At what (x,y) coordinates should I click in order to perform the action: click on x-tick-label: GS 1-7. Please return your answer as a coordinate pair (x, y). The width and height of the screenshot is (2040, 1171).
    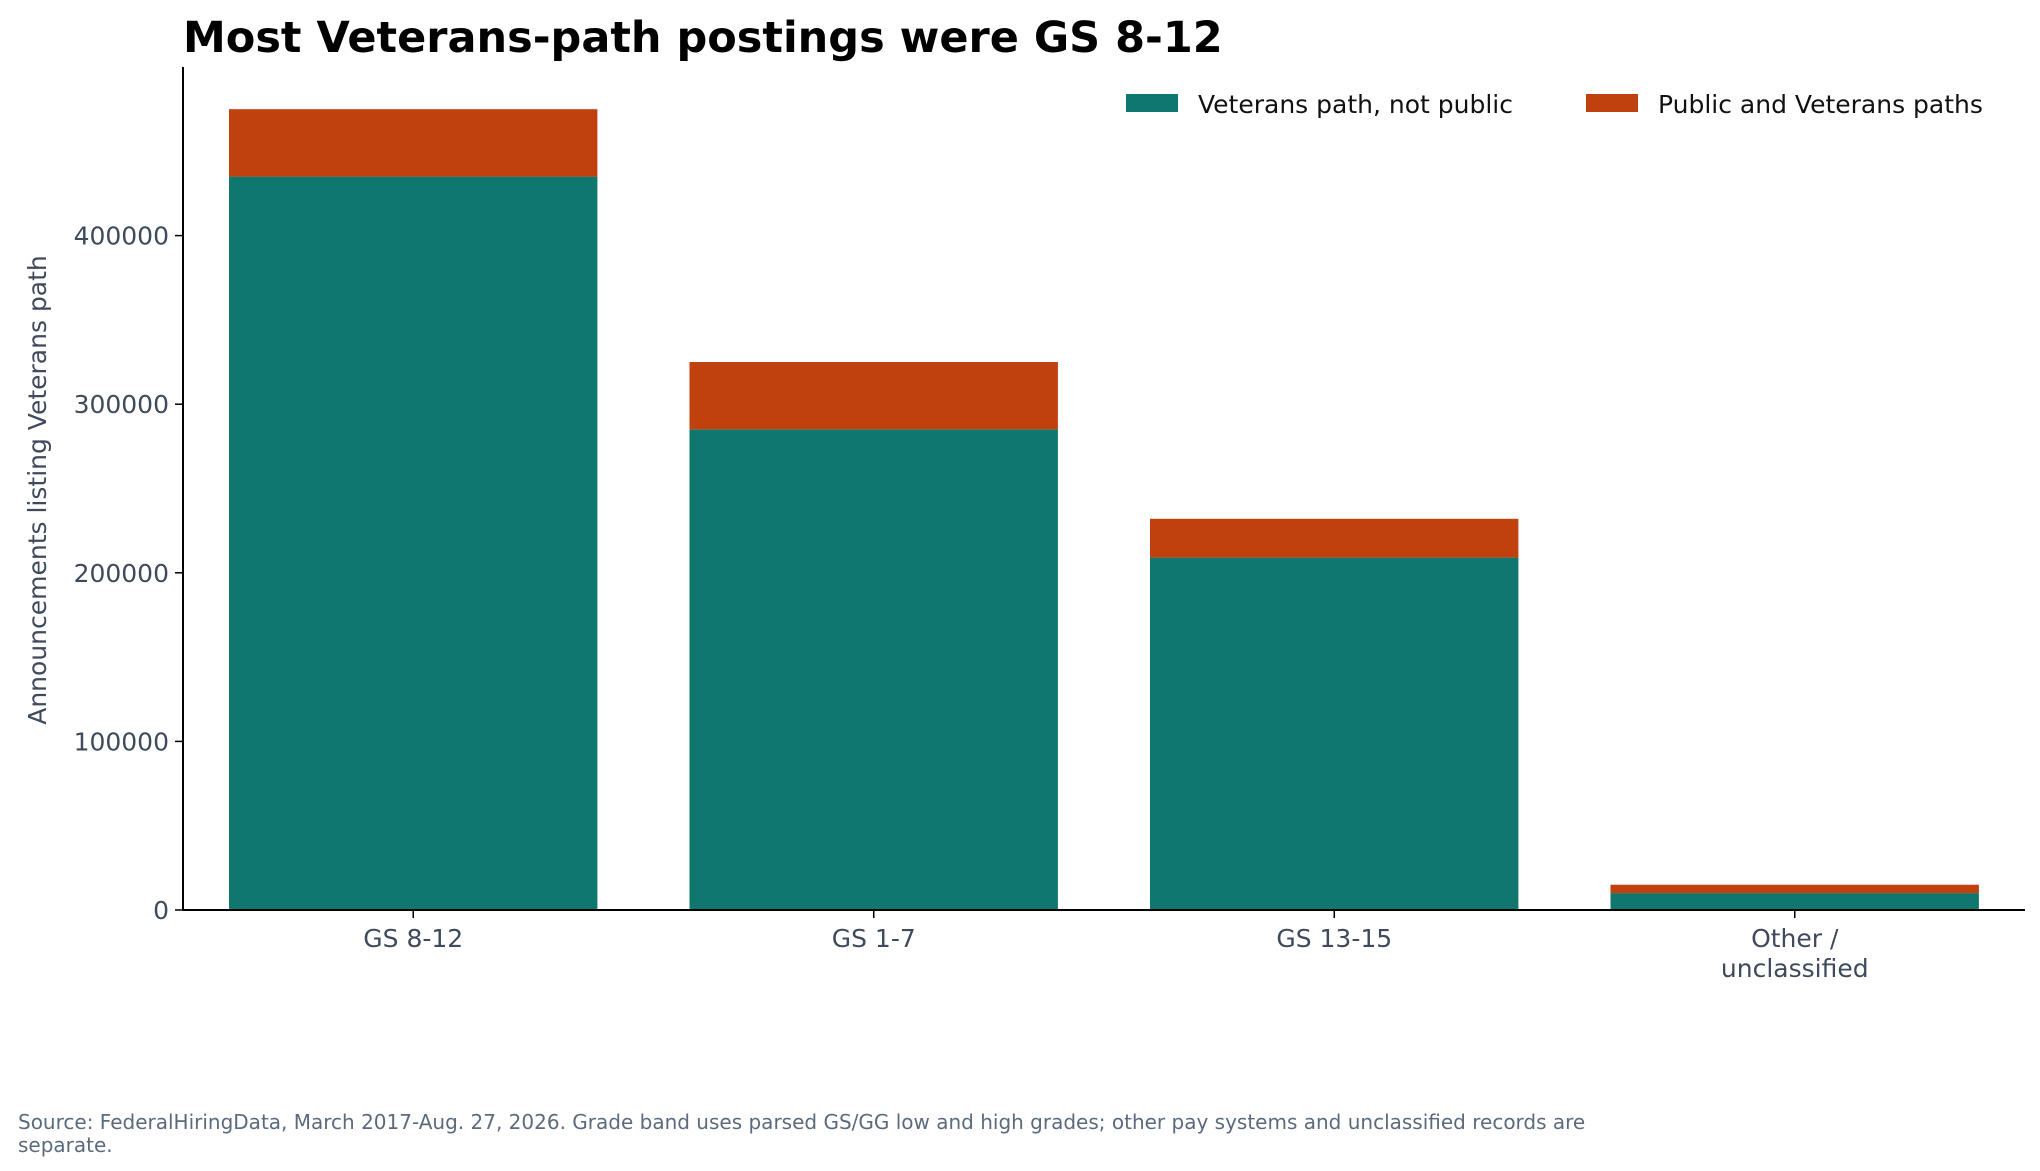
    Looking at the image, I should click on (874, 938).